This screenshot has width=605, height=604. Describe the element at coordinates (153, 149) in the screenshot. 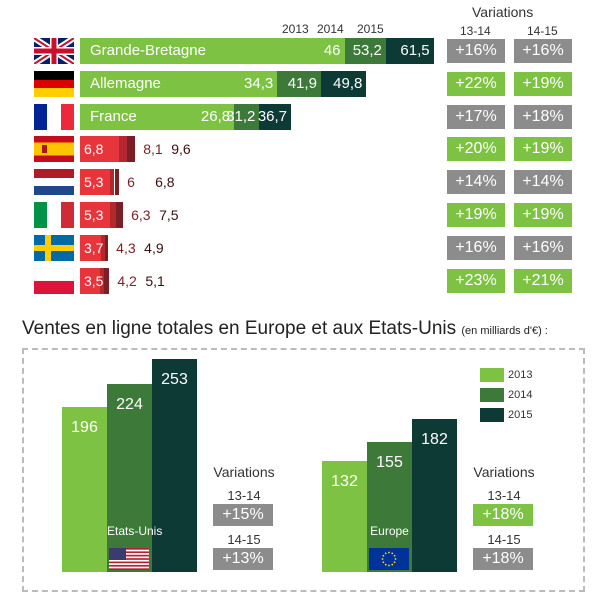

I see `bar-value-label: 8,1` at that location.